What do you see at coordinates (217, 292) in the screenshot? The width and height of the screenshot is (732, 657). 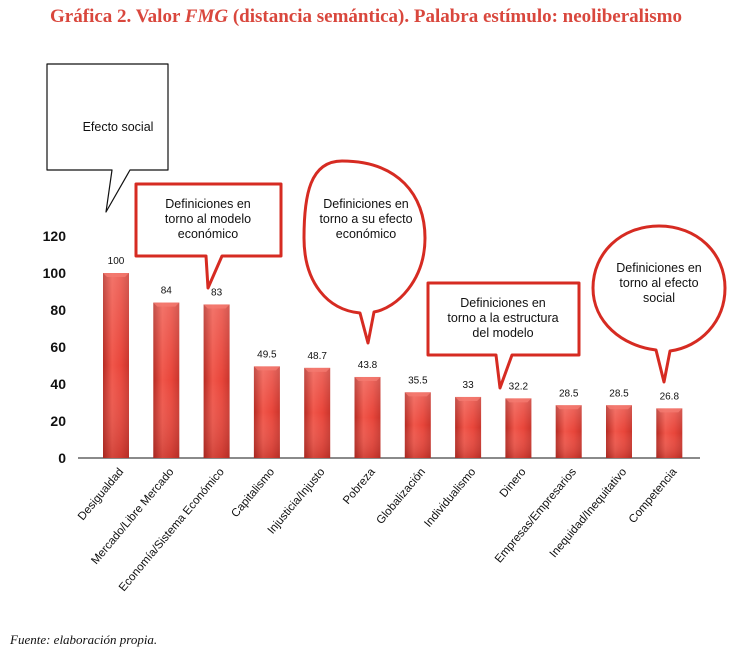 I see `data-label: 83` at bounding box center [217, 292].